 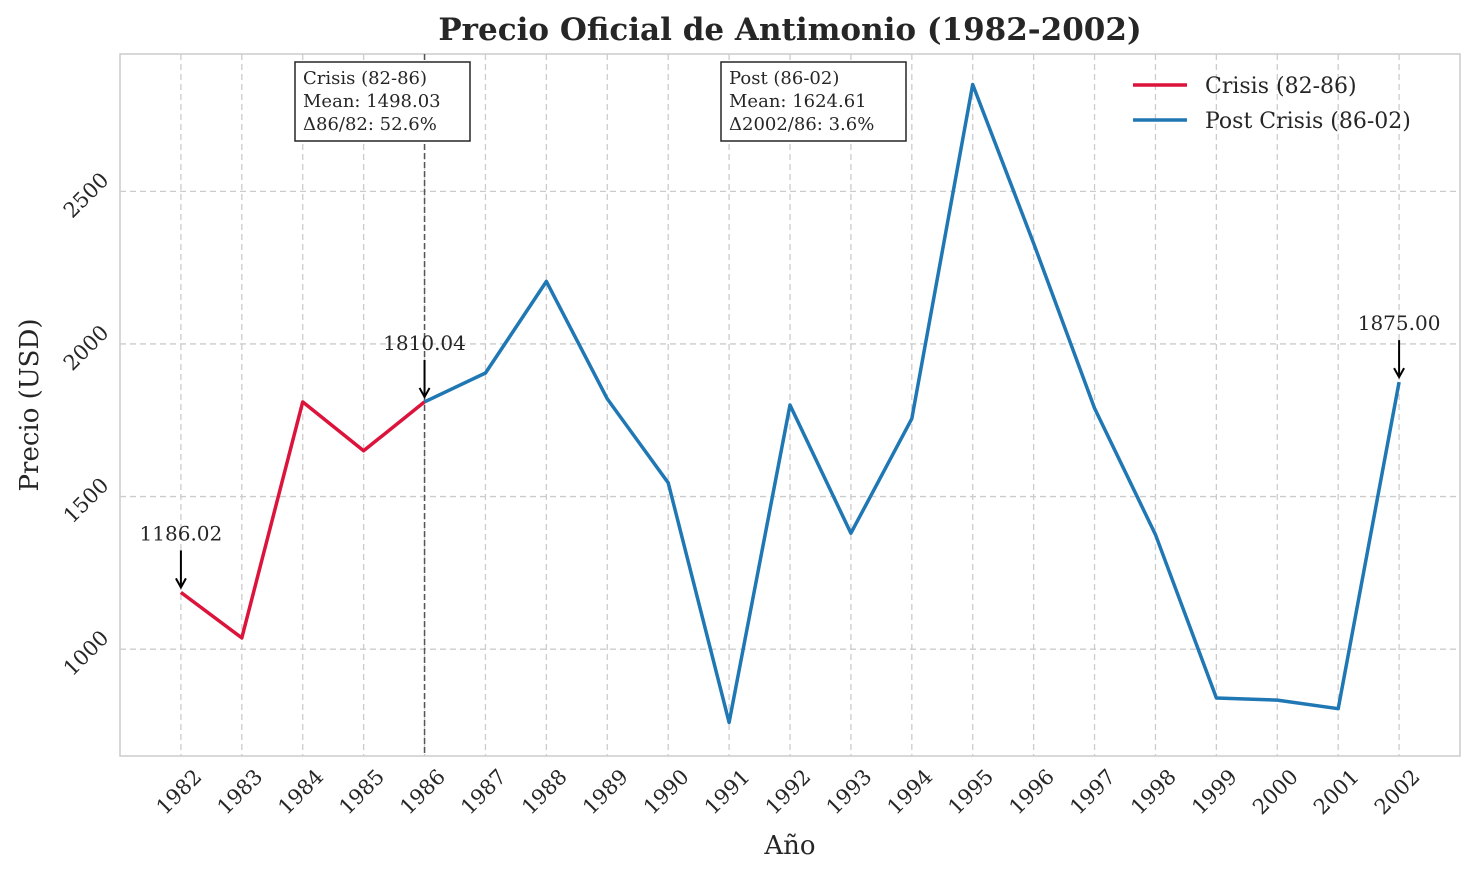 I want to click on x-tick-label: 1998, so click(x=1153, y=792).